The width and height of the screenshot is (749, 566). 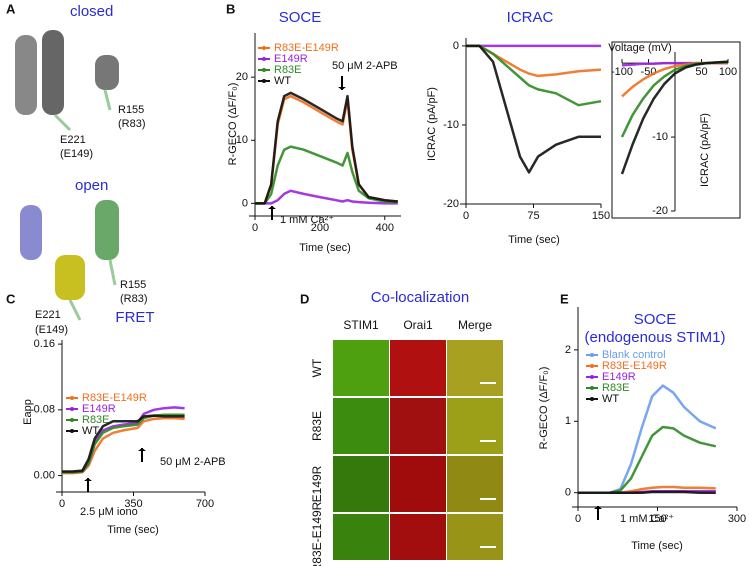 I want to click on x-tick-label: 200, so click(x=320, y=228).